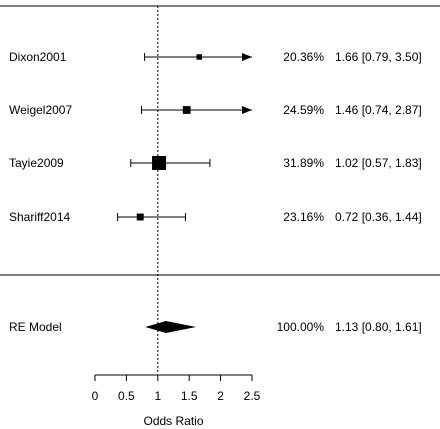 The width and height of the screenshot is (440, 429). Describe the element at coordinates (378, 57) in the screenshot. I see `study-ci-text: 1.66 [0.79, 3.50]` at that location.